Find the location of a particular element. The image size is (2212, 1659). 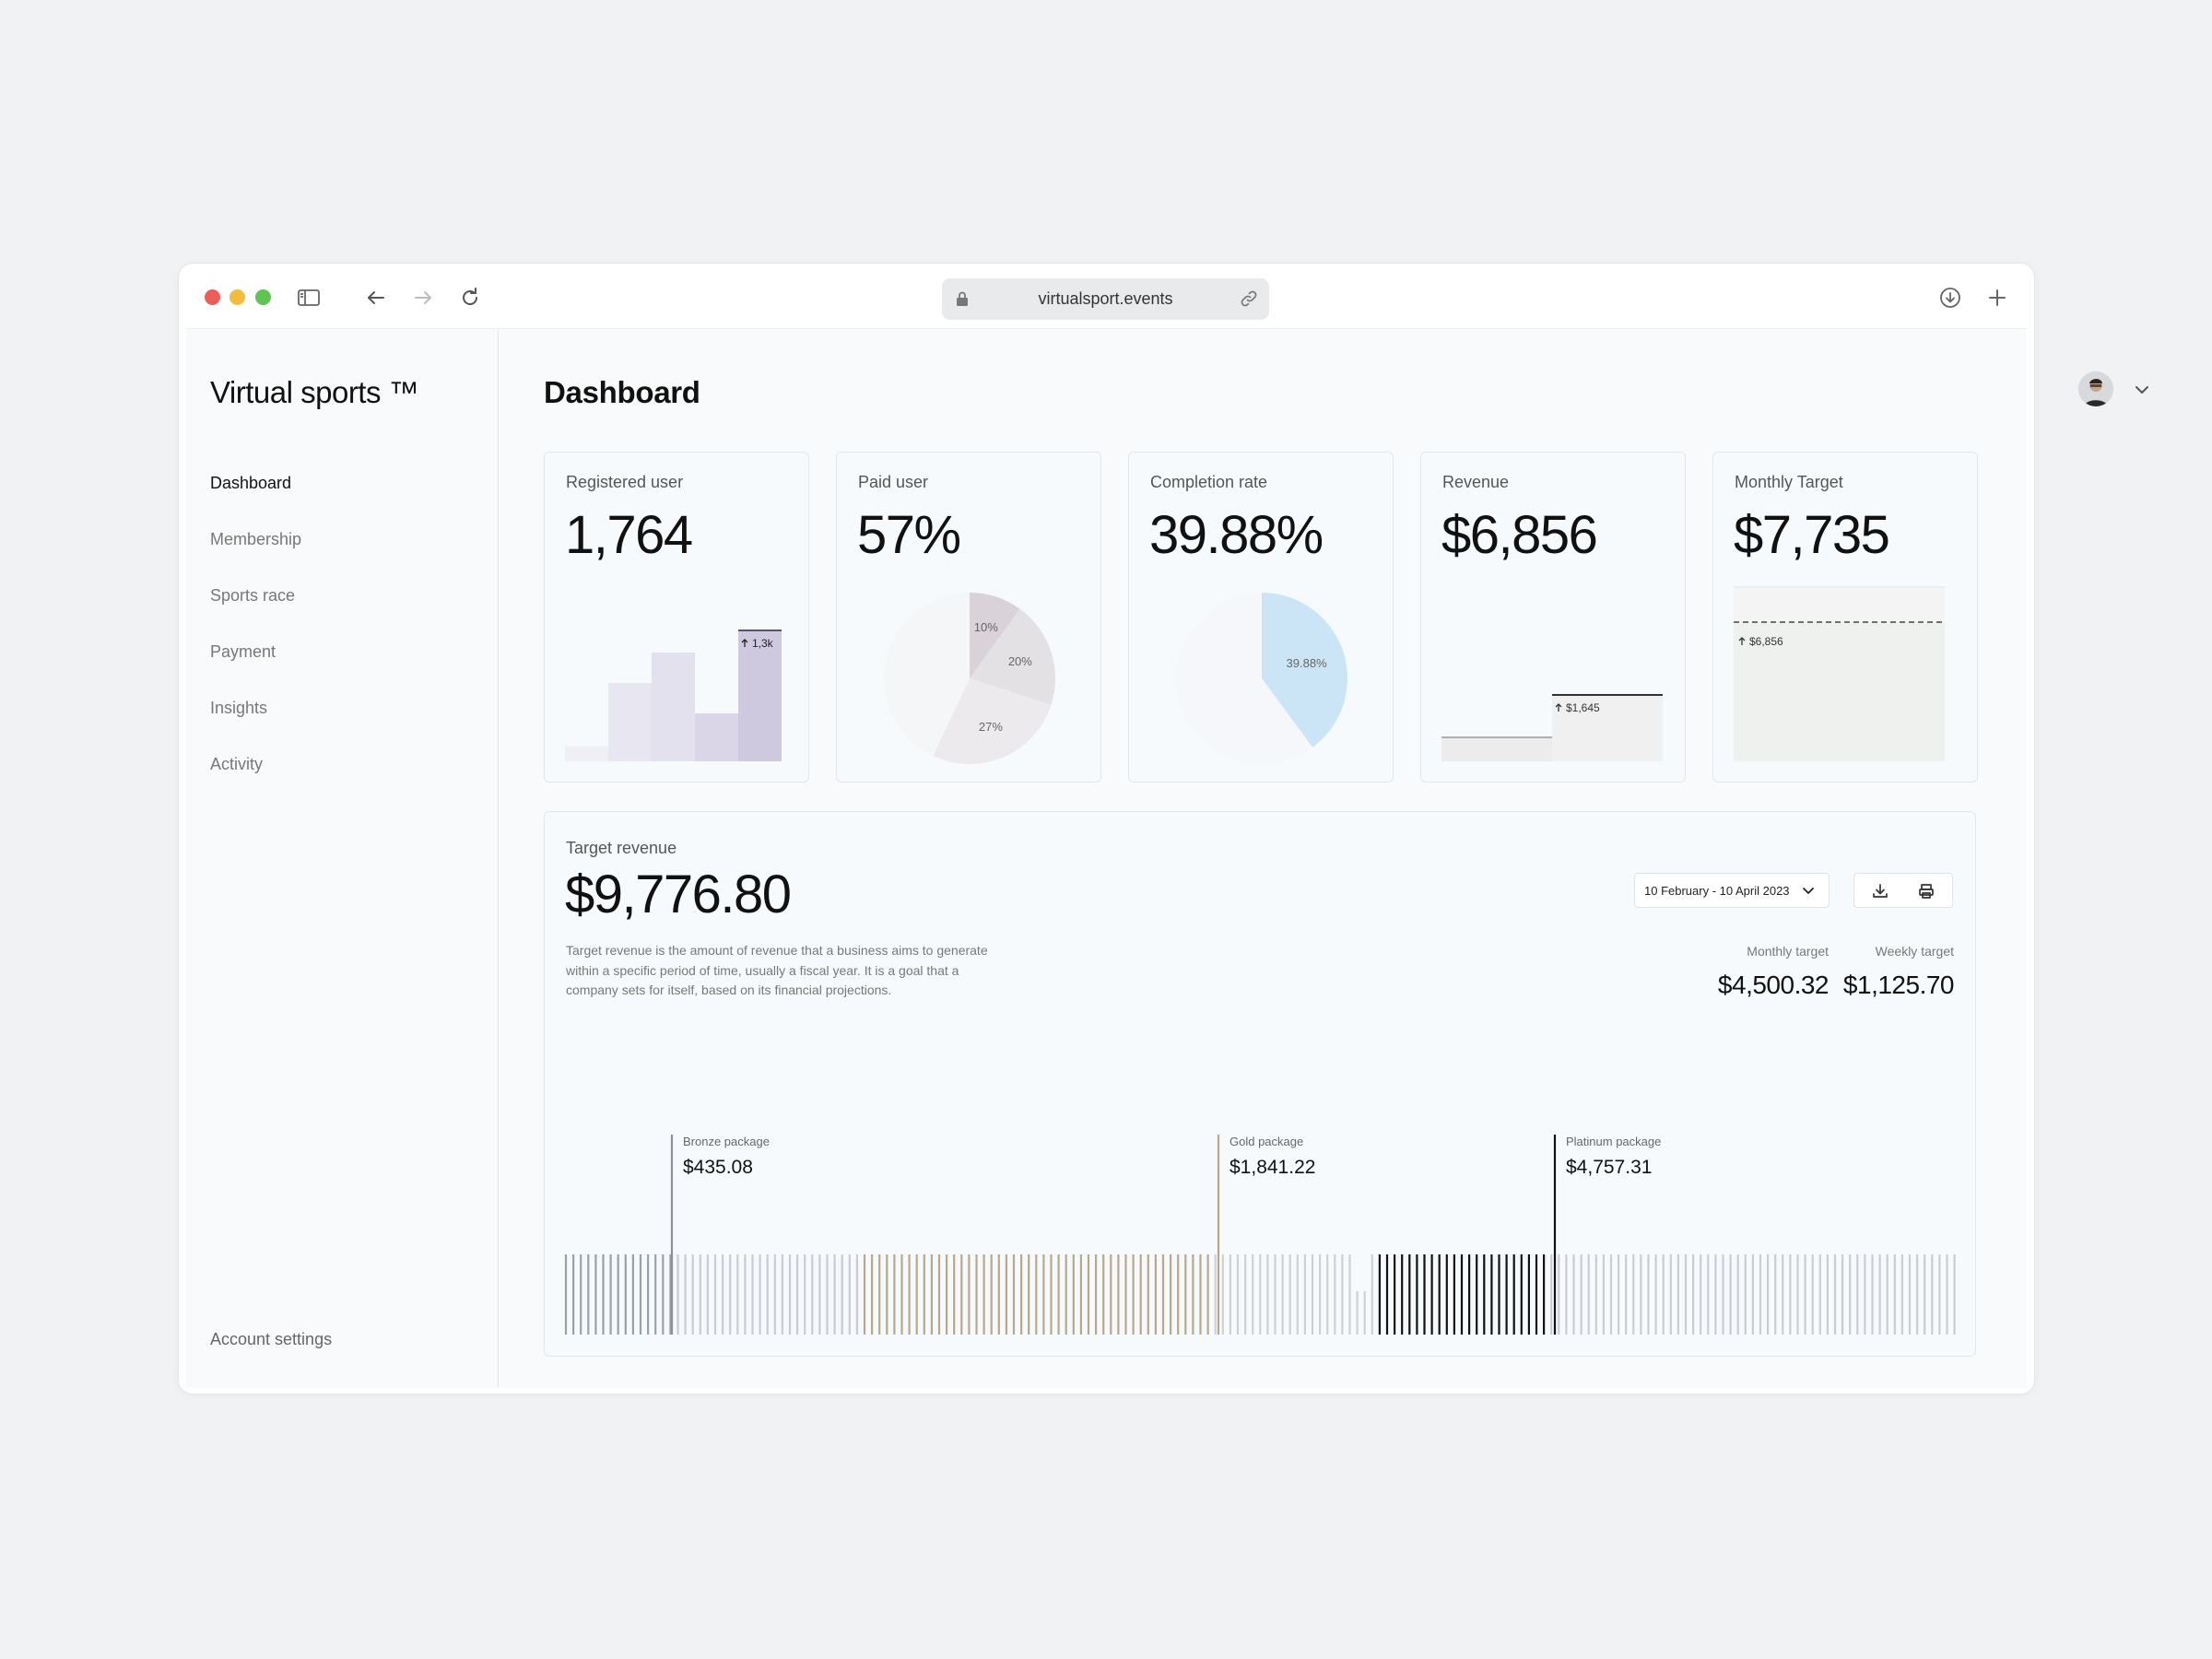

target-revenue-value: $9,776.80 is located at coordinates (678, 894).